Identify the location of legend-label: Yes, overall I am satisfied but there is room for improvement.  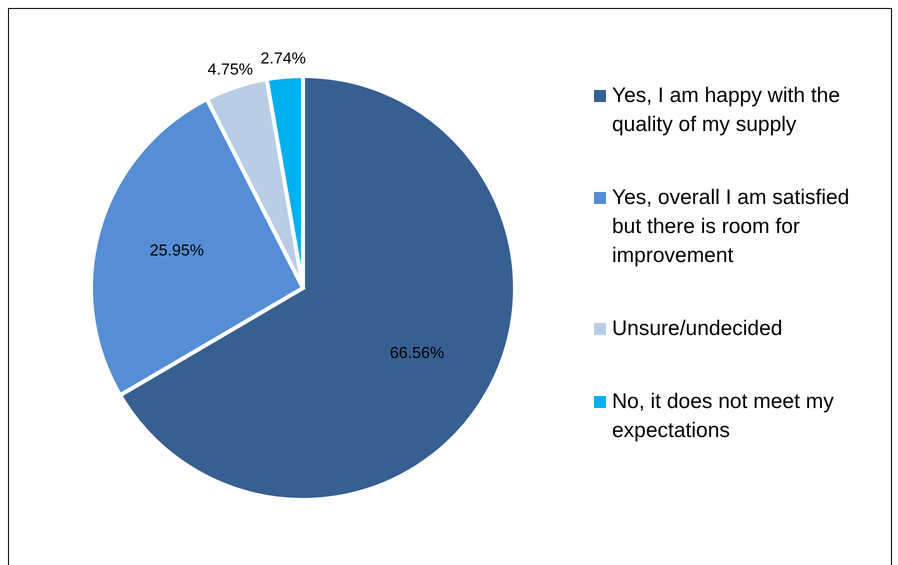
(731, 227).